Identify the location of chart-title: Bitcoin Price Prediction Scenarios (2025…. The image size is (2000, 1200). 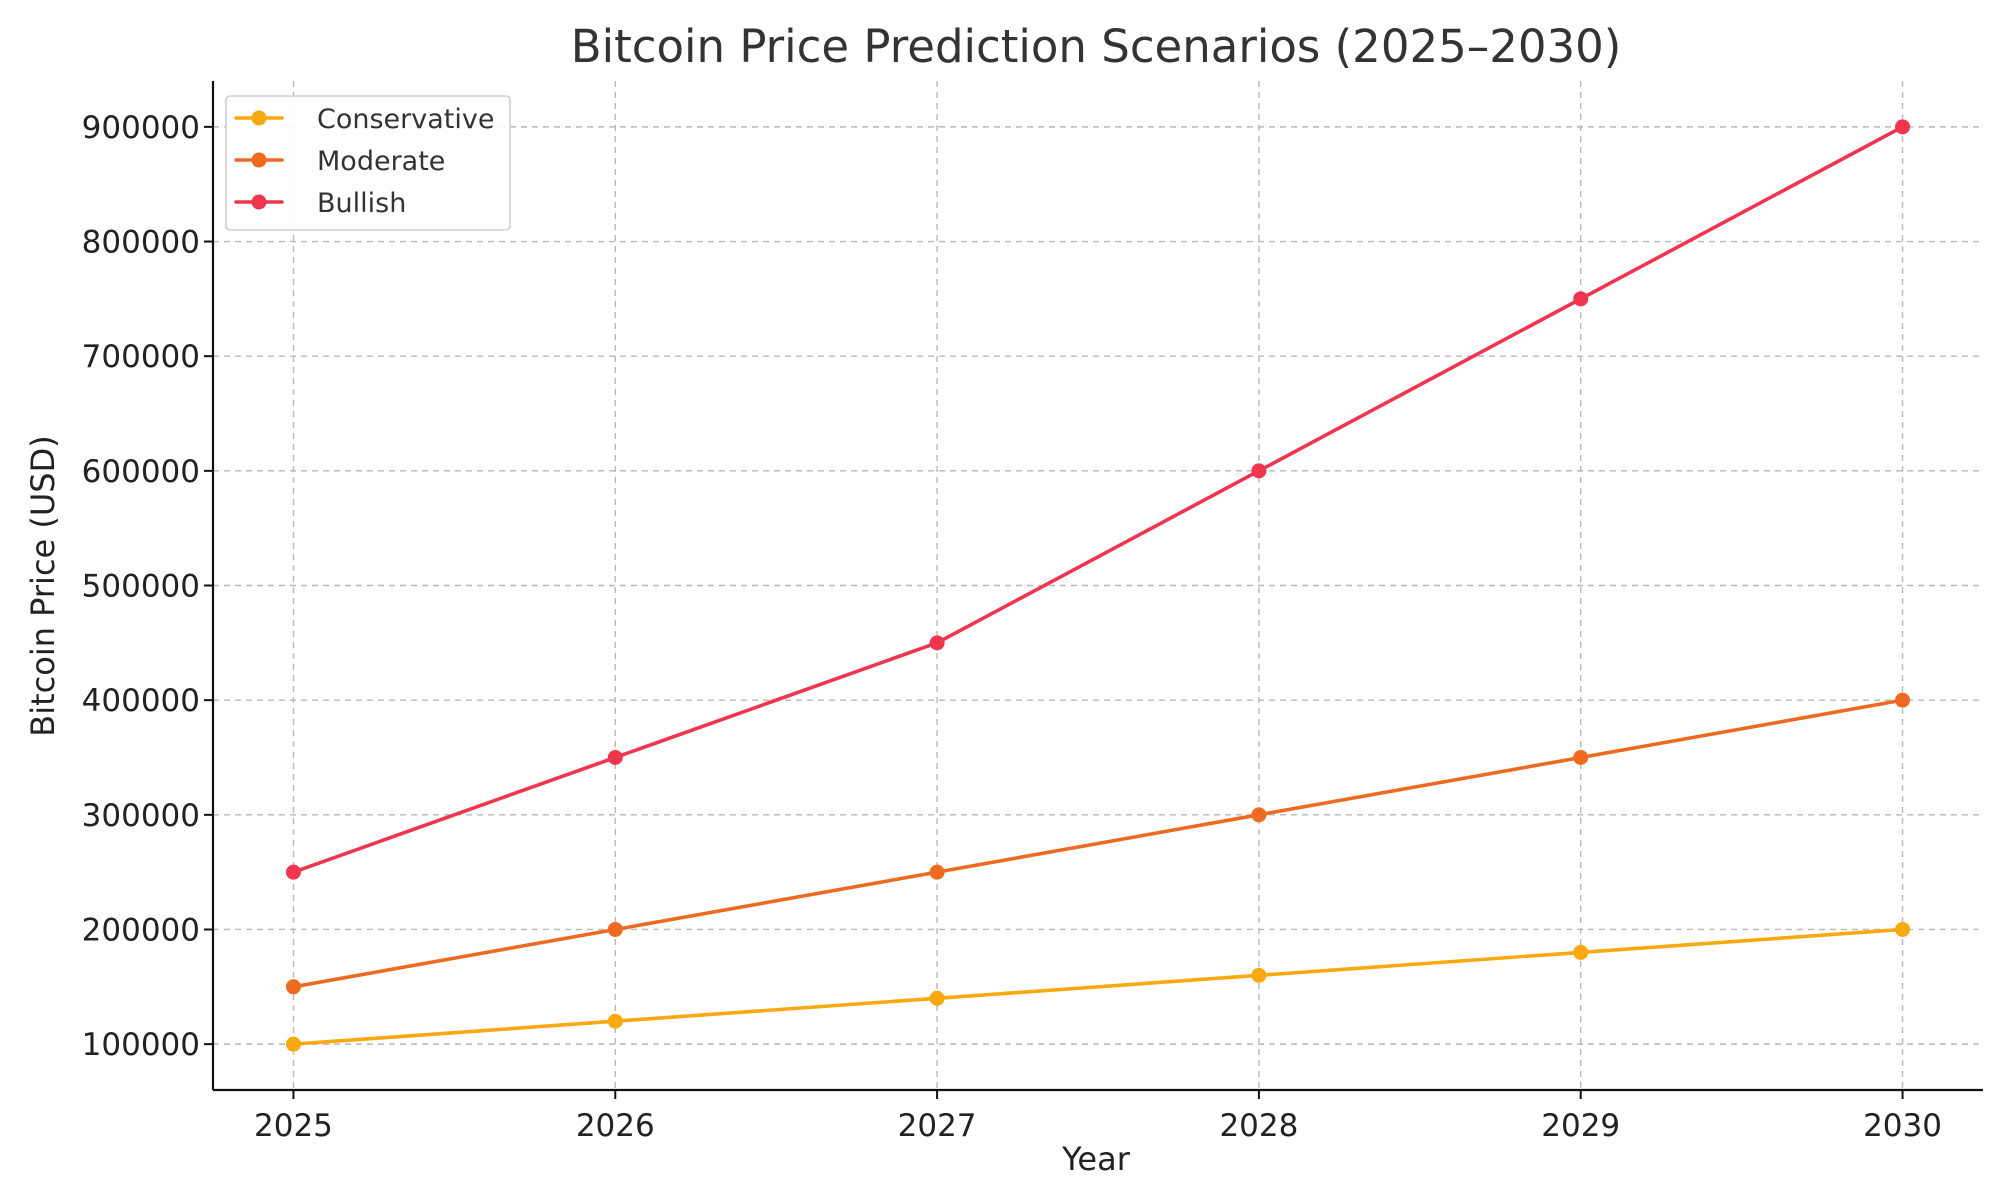
(1096, 46).